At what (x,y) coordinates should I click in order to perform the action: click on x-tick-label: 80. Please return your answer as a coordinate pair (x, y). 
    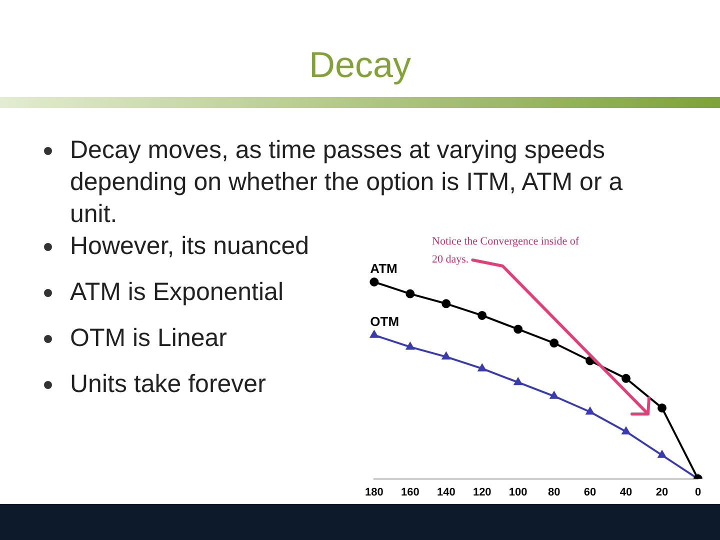
    Looking at the image, I should click on (554, 492).